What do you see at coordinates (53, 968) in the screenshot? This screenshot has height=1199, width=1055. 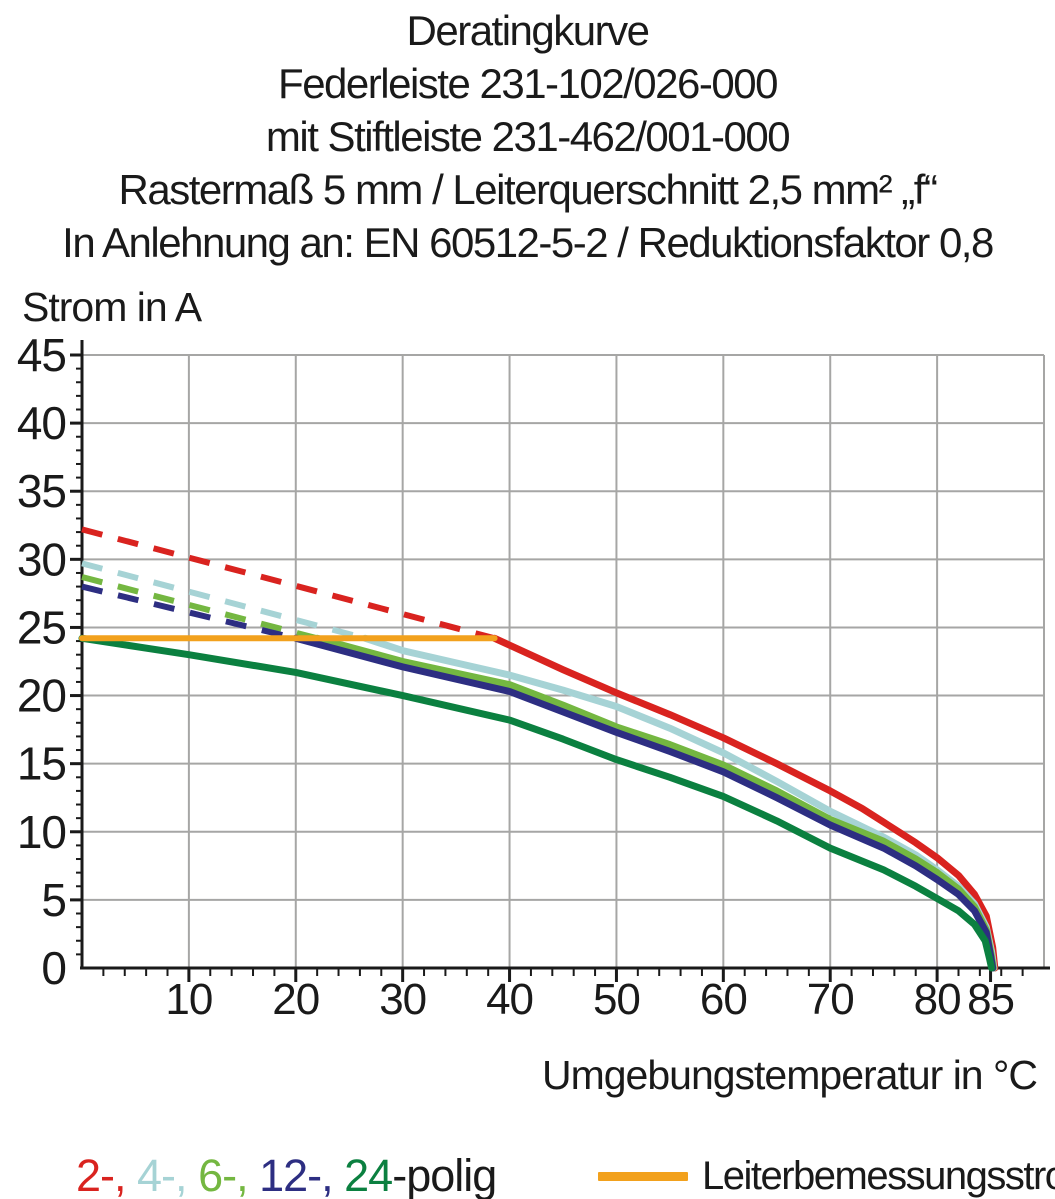 I see `y-tick-label: 0` at bounding box center [53, 968].